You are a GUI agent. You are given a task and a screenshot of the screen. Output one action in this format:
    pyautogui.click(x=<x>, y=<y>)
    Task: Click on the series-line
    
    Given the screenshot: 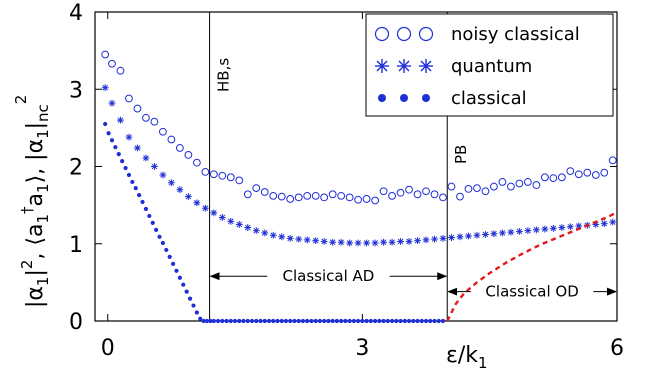 What is the action you would take?
    pyautogui.click(x=532, y=266)
    